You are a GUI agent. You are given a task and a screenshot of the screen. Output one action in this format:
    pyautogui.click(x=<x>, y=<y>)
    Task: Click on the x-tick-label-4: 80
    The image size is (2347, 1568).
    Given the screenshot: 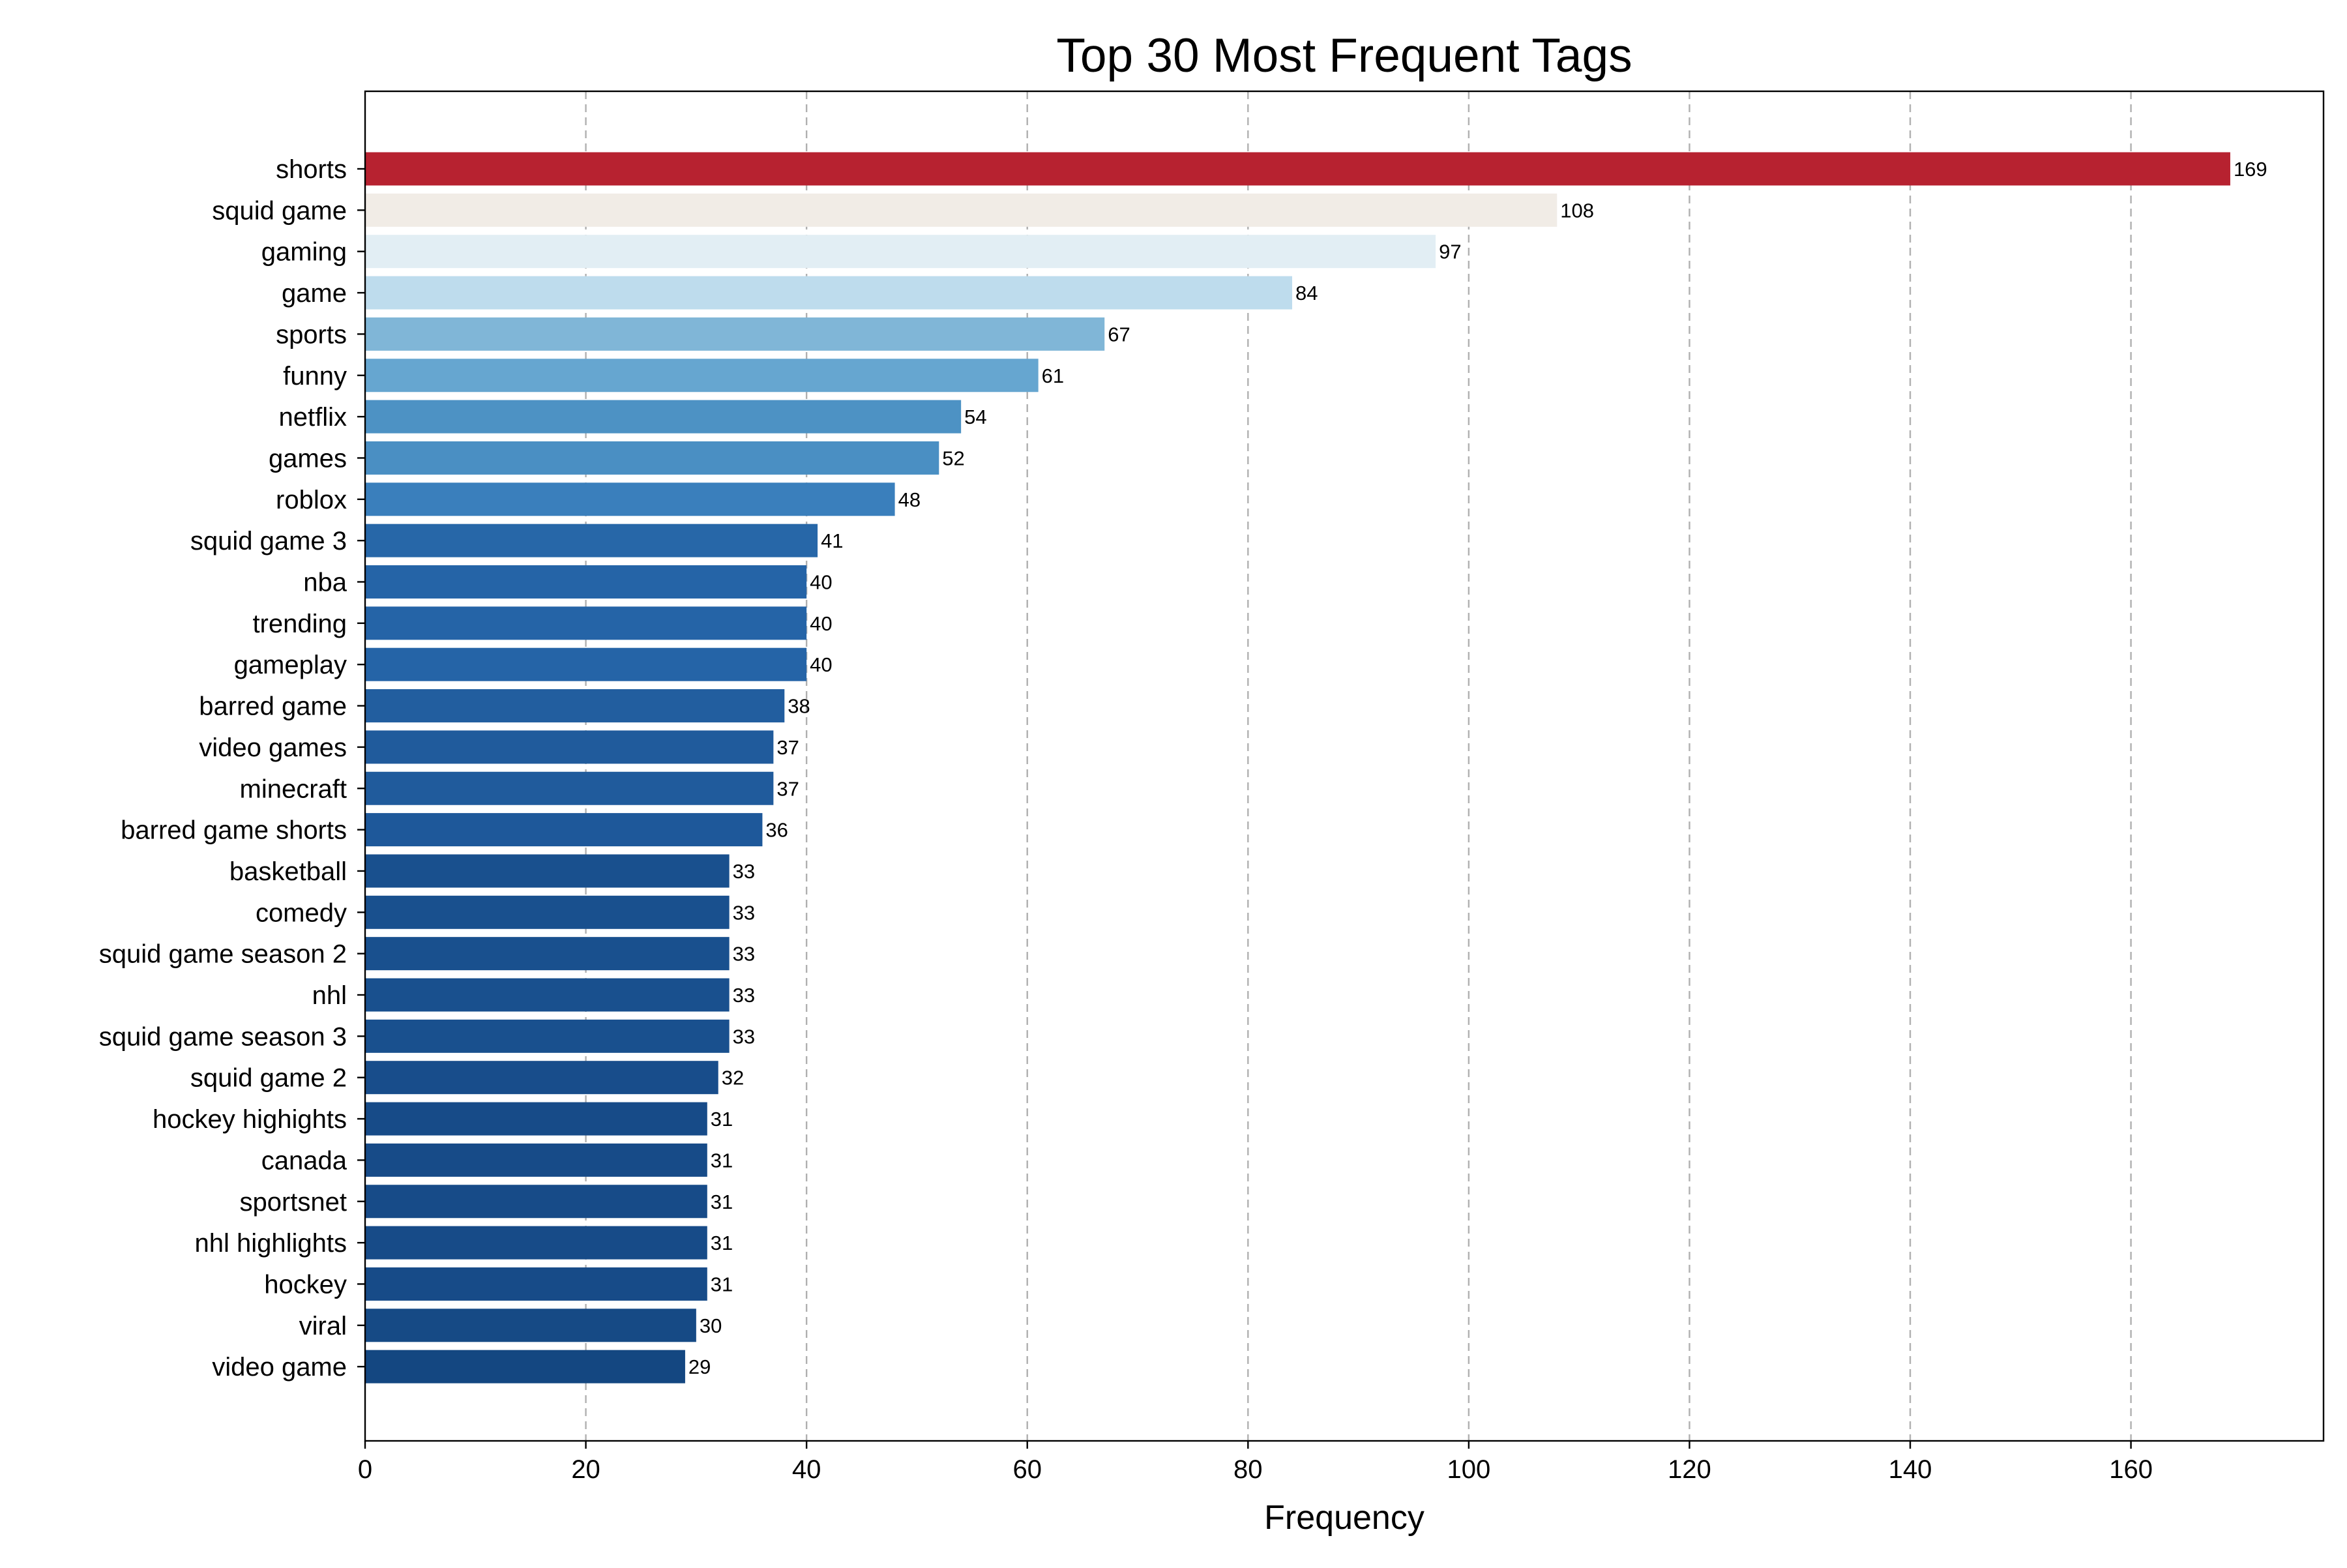 What is the action you would take?
    pyautogui.click(x=1248, y=1470)
    